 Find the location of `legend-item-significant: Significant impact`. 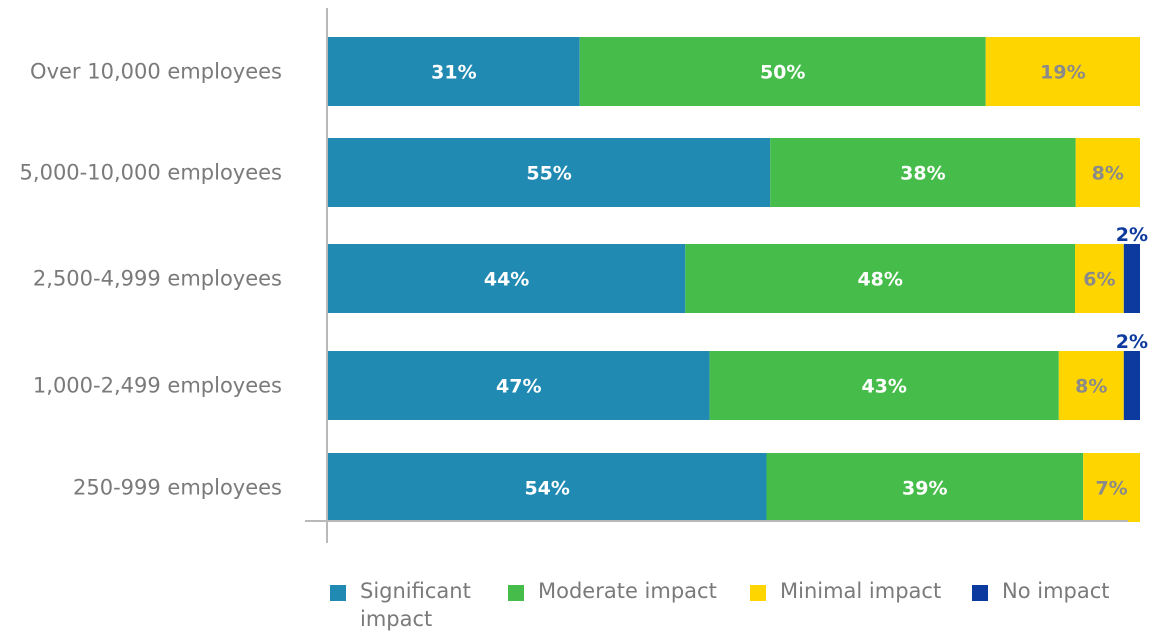

legend-item-significant: Significant impact is located at coordinates (400, 605).